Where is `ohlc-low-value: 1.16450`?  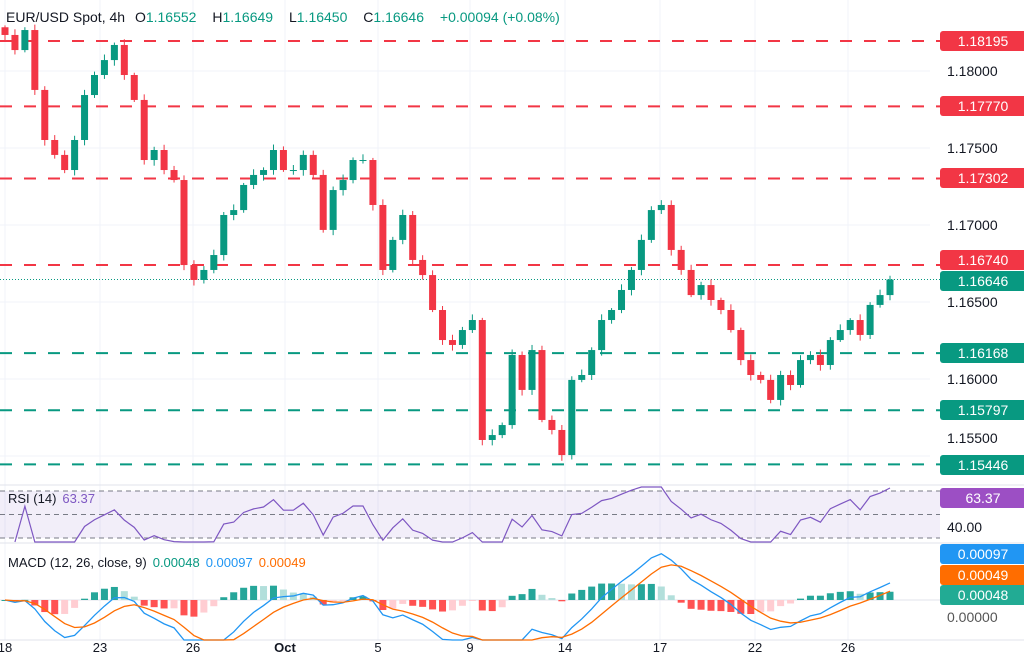
ohlc-low-value: 1.16450 is located at coordinates (322, 17).